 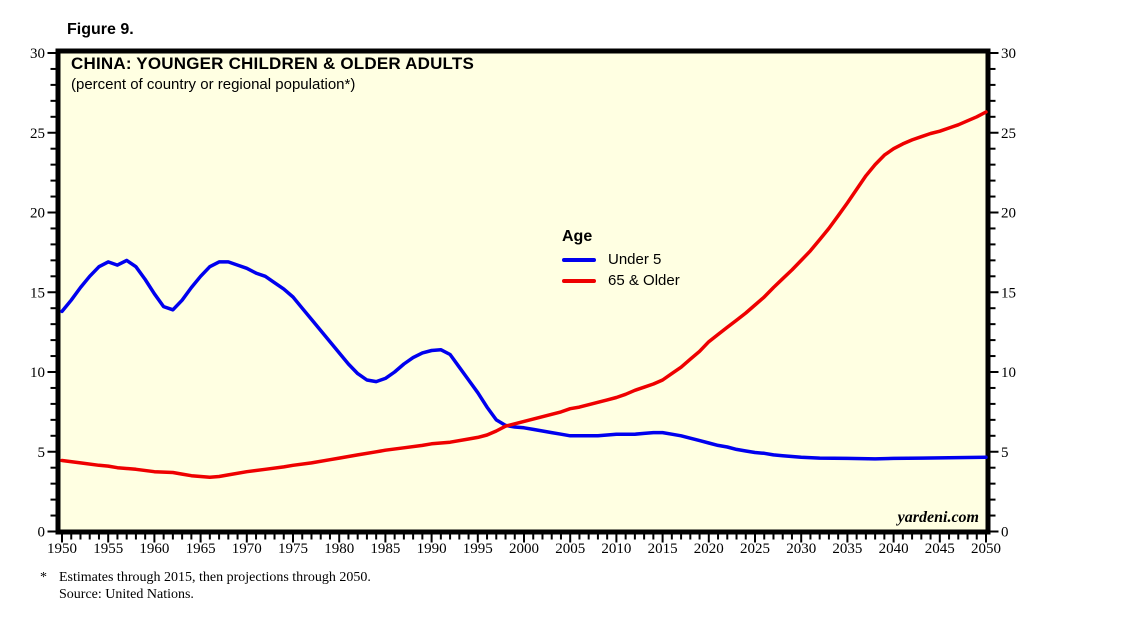 What do you see at coordinates (894, 549) in the screenshot?
I see `svg-text: 2040` at bounding box center [894, 549].